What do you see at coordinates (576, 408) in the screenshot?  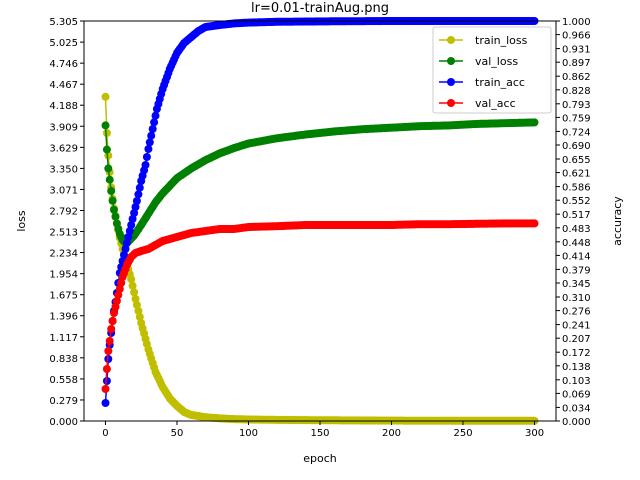 I see `right-y-tick-label: 0.034` at bounding box center [576, 408].